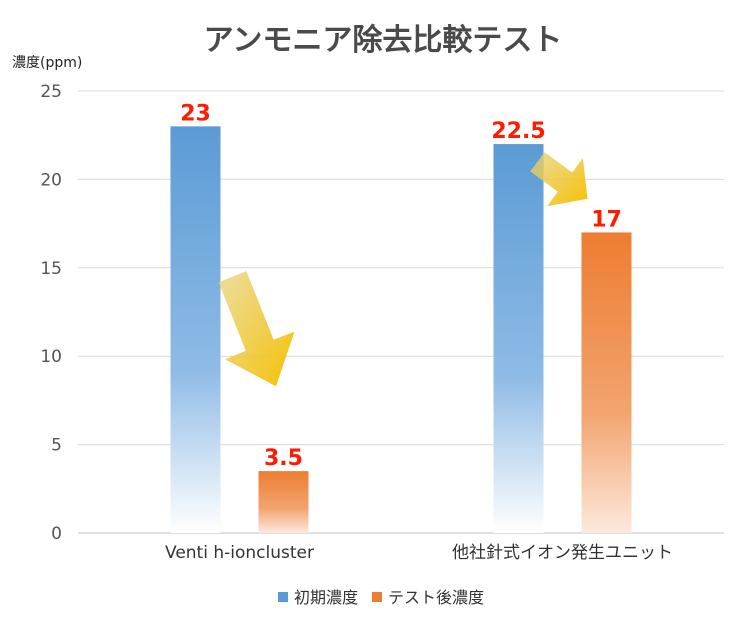 The image size is (750, 621). I want to click on legend: 初期濃度 テスト後濃度, so click(381, 597).